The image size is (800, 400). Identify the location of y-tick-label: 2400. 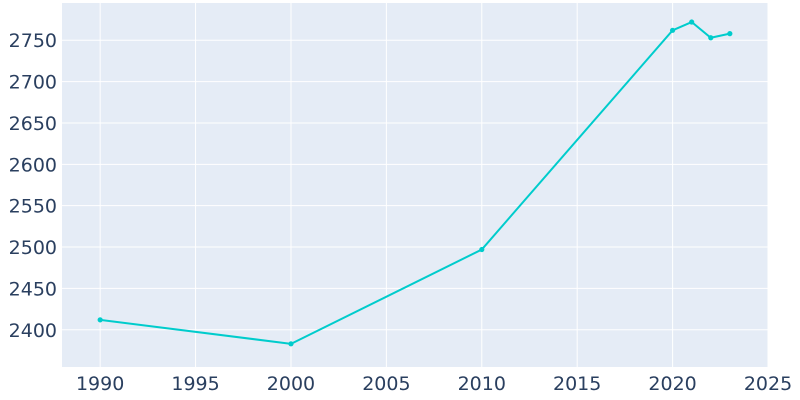
(33, 331).